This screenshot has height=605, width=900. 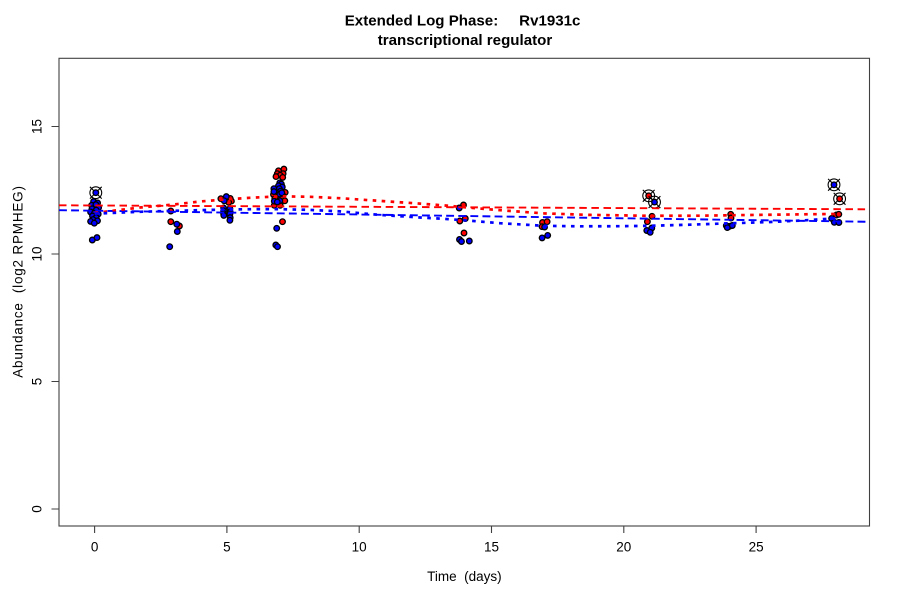 I want to click on svg-text: 25, so click(x=756, y=547).